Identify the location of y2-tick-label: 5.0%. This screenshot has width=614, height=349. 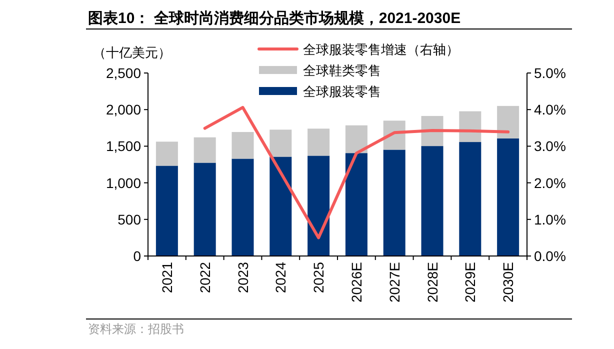
(550, 73).